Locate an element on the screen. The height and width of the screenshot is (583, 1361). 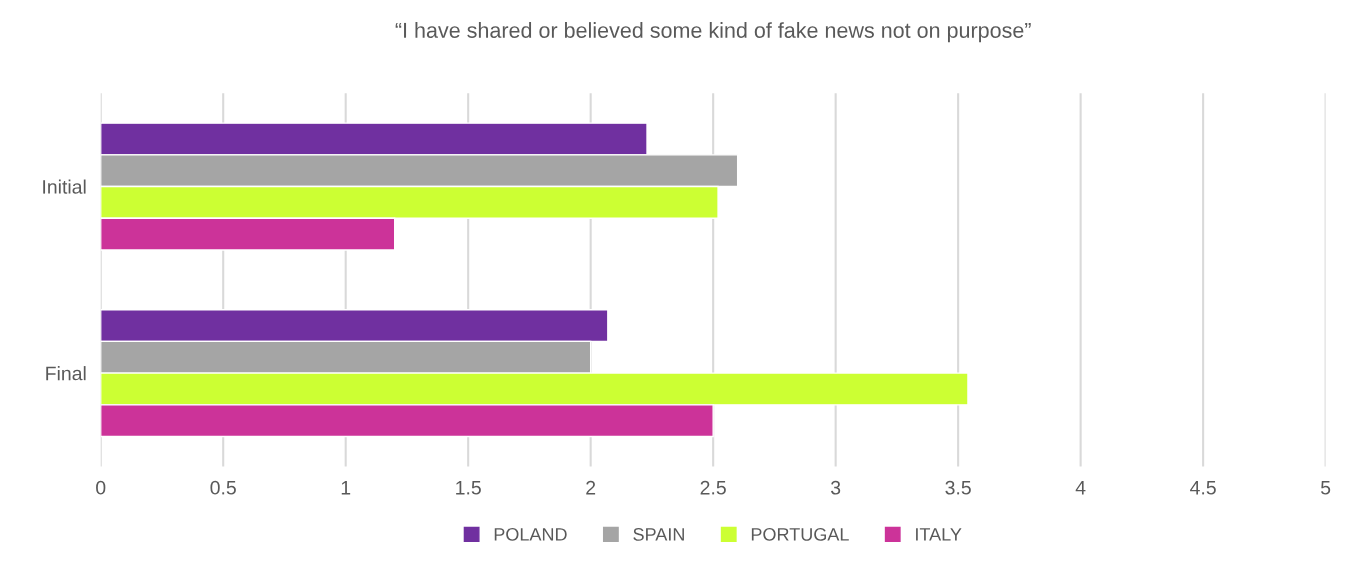
x-tick-label: 4 is located at coordinates (1080, 488).